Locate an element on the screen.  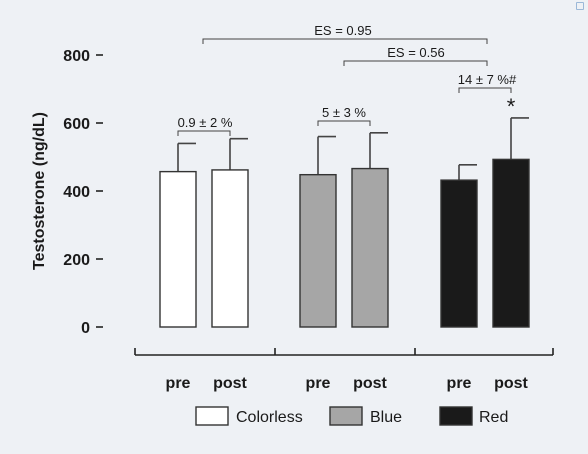
bracket-blue is located at coordinates (344, 123).